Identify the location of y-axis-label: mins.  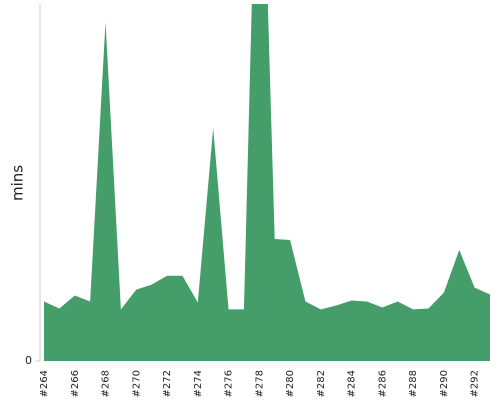
(18, 183).